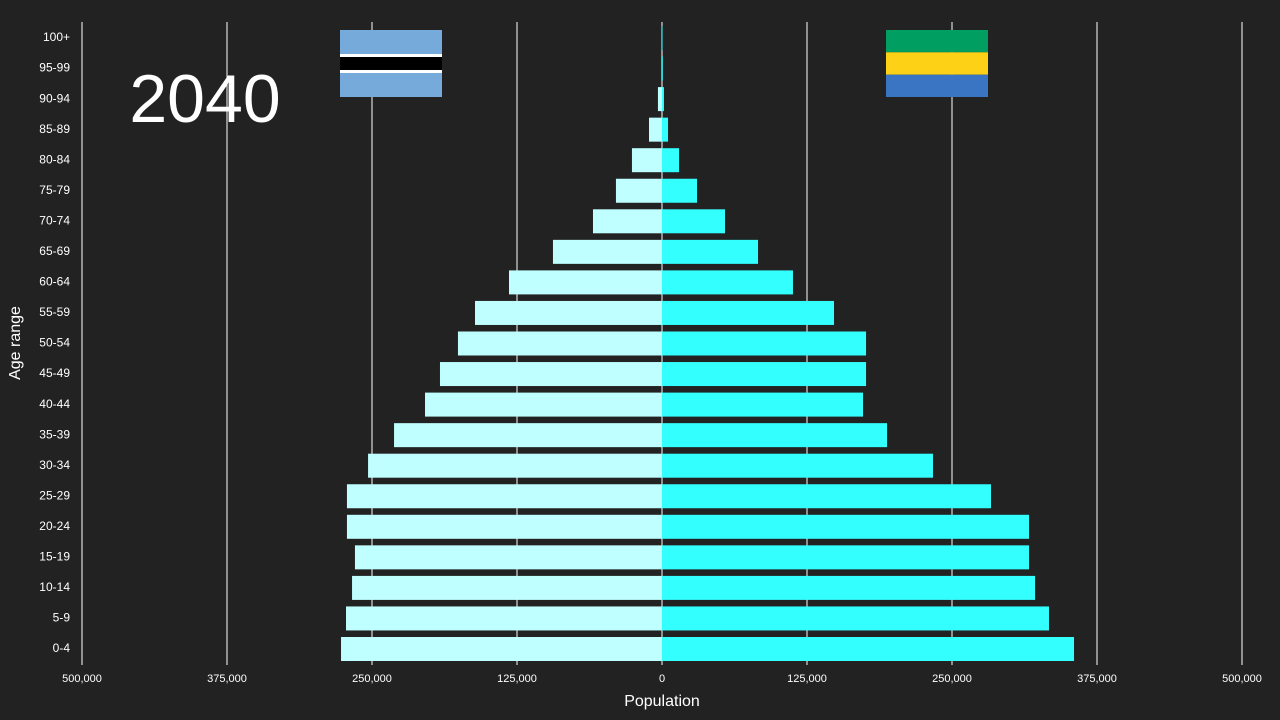  What do you see at coordinates (204, 99) in the screenshot?
I see `year-label: 2040` at bounding box center [204, 99].